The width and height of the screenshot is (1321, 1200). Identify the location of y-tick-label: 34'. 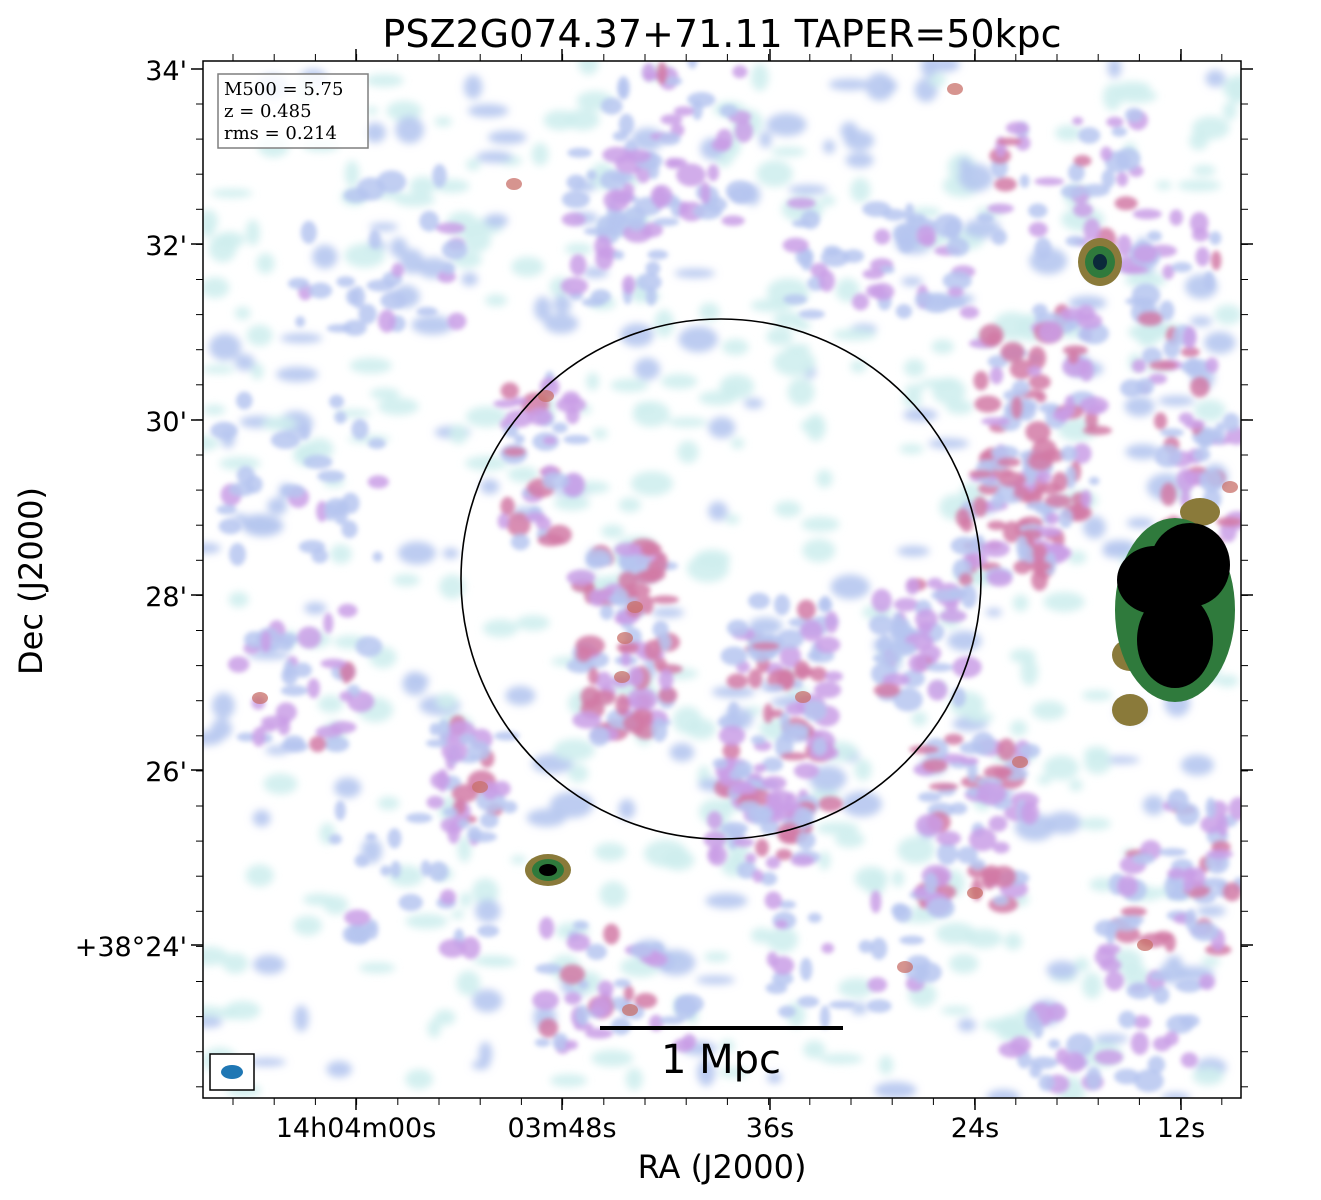
(166, 71).